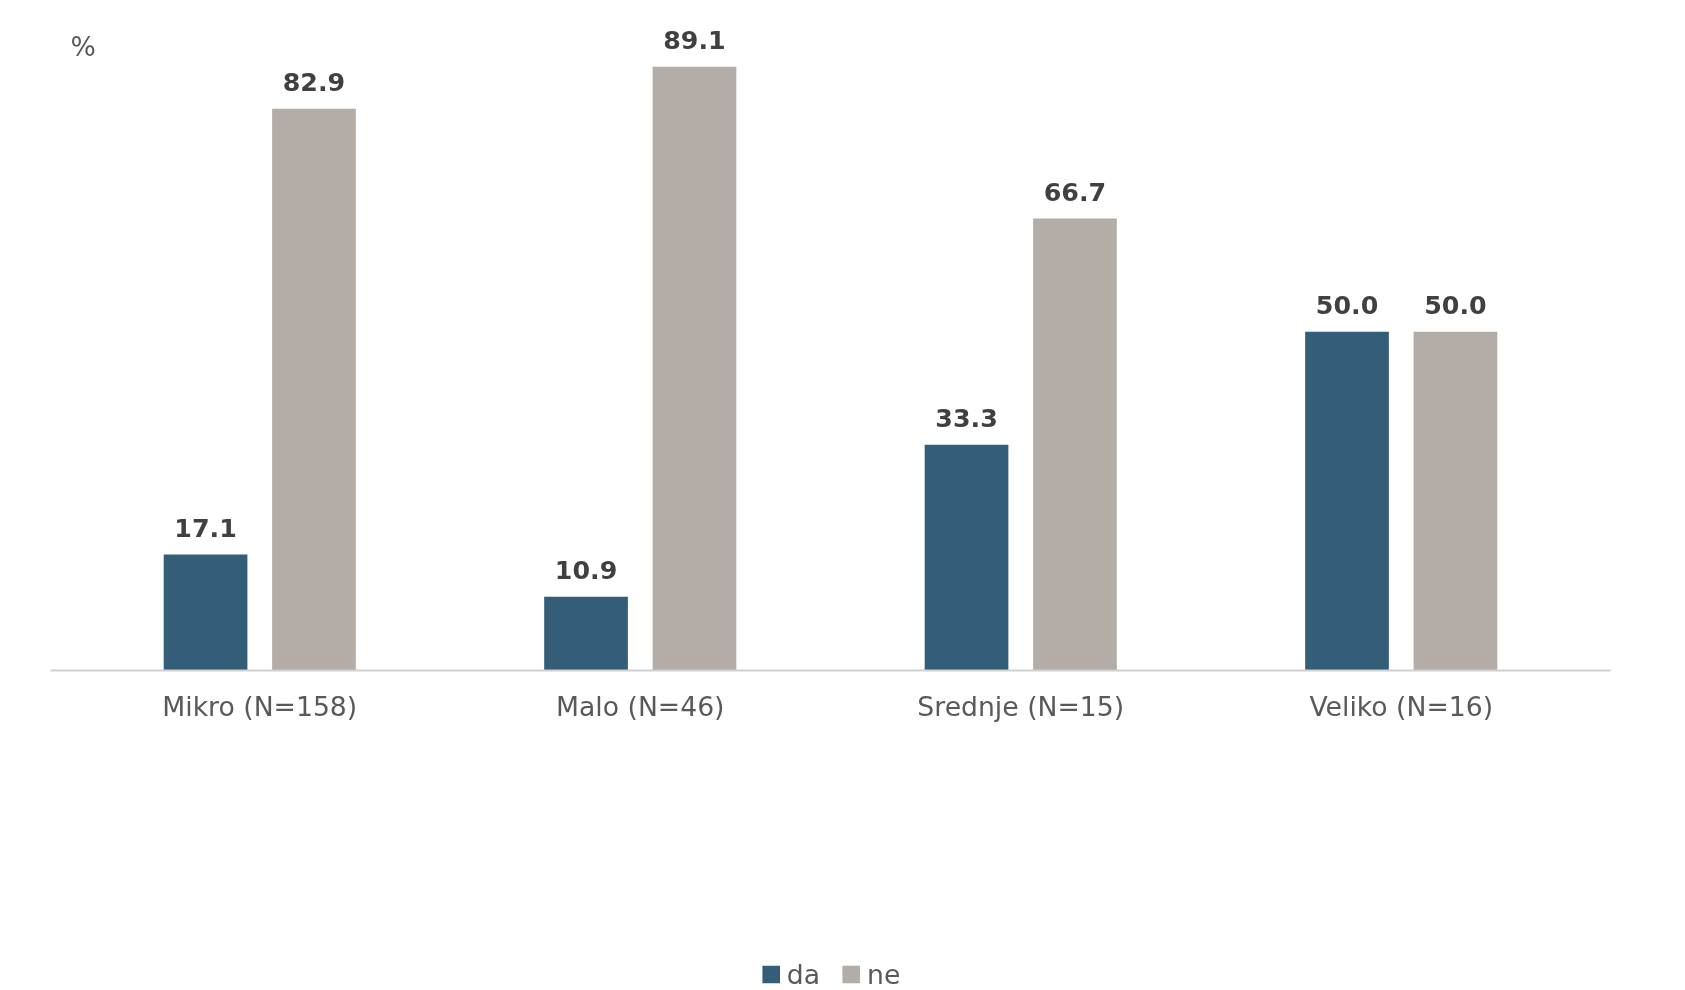 The height and width of the screenshot is (990, 1685). What do you see at coordinates (83, 46) in the screenshot?
I see `y-axis-title: %` at bounding box center [83, 46].